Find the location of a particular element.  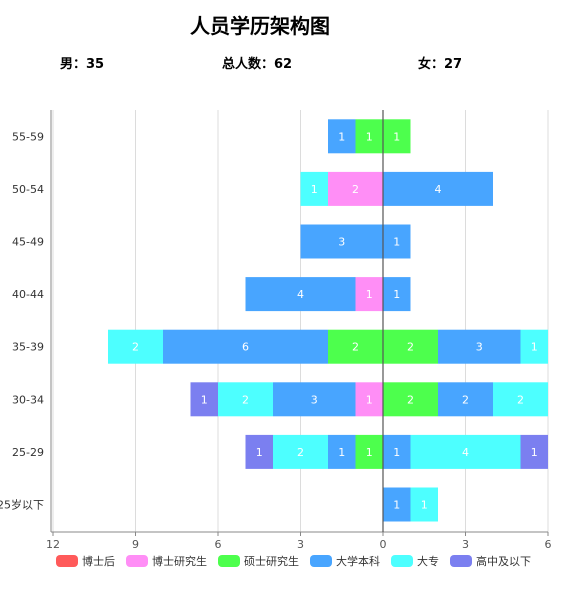

legend-item: 大学本科 is located at coordinates (345, 561).